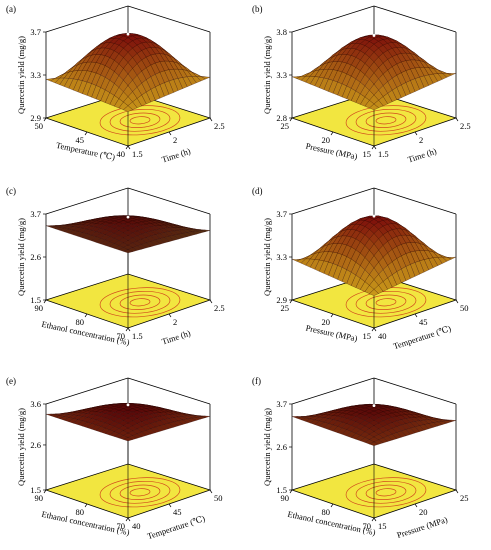  What do you see at coordinates (332, 333) in the screenshot?
I see `y-axis-label: Pressure (MPa)` at bounding box center [332, 333].